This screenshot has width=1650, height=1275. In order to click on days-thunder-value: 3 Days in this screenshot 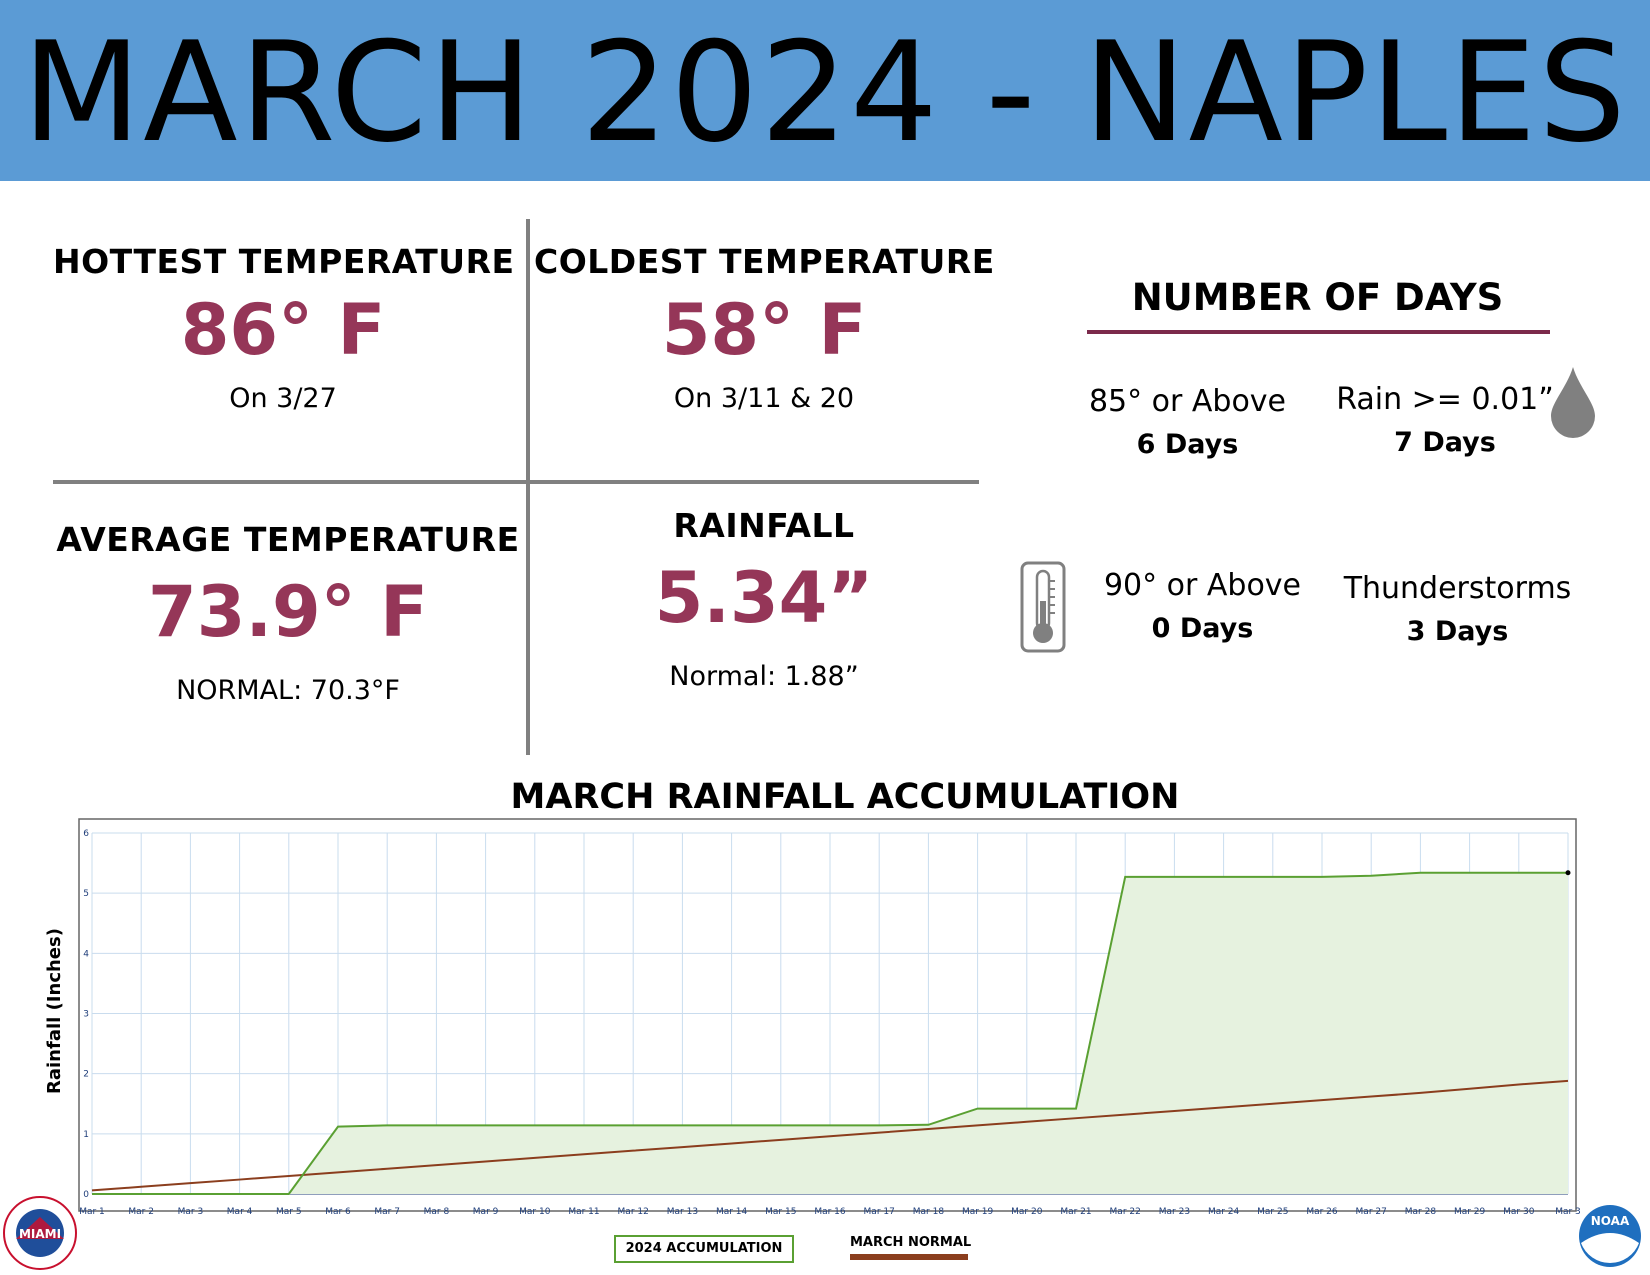, I will do `click(1457, 631)`.